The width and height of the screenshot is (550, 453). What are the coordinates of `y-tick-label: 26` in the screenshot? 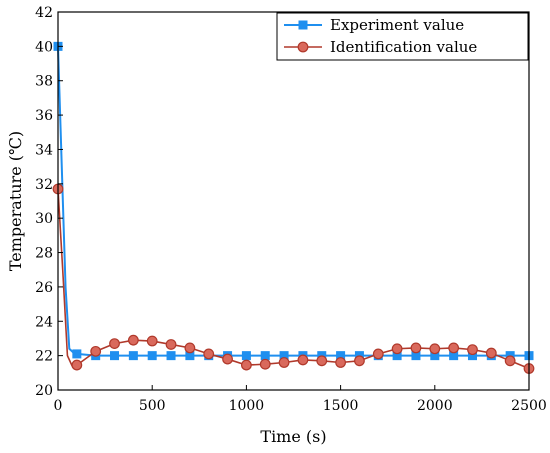 It's located at (44, 288).